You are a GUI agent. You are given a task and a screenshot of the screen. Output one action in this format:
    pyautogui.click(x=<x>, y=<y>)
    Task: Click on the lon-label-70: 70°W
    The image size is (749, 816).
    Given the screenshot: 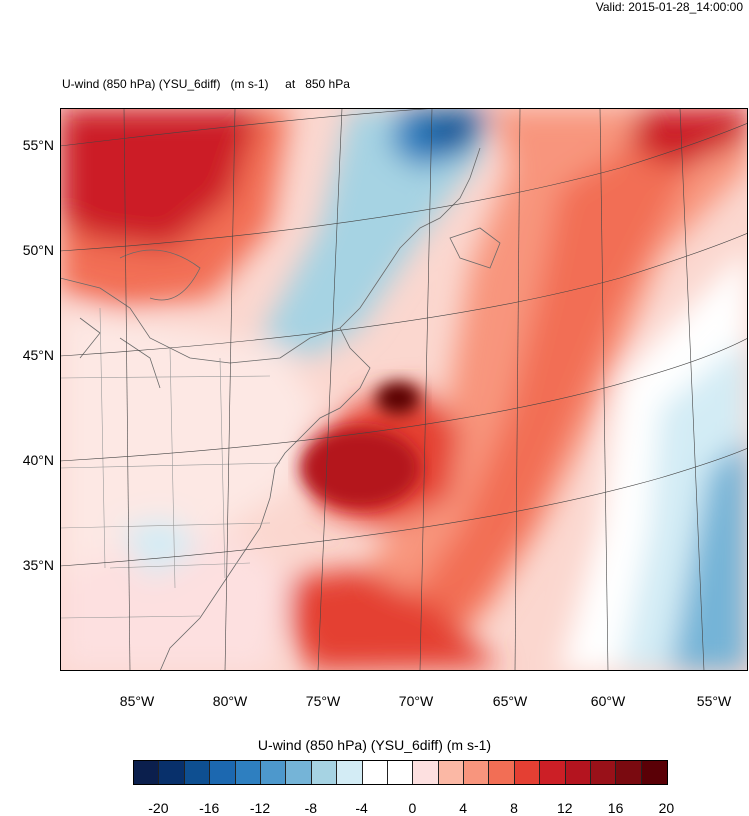 What is the action you would take?
    pyautogui.click(x=416, y=701)
    